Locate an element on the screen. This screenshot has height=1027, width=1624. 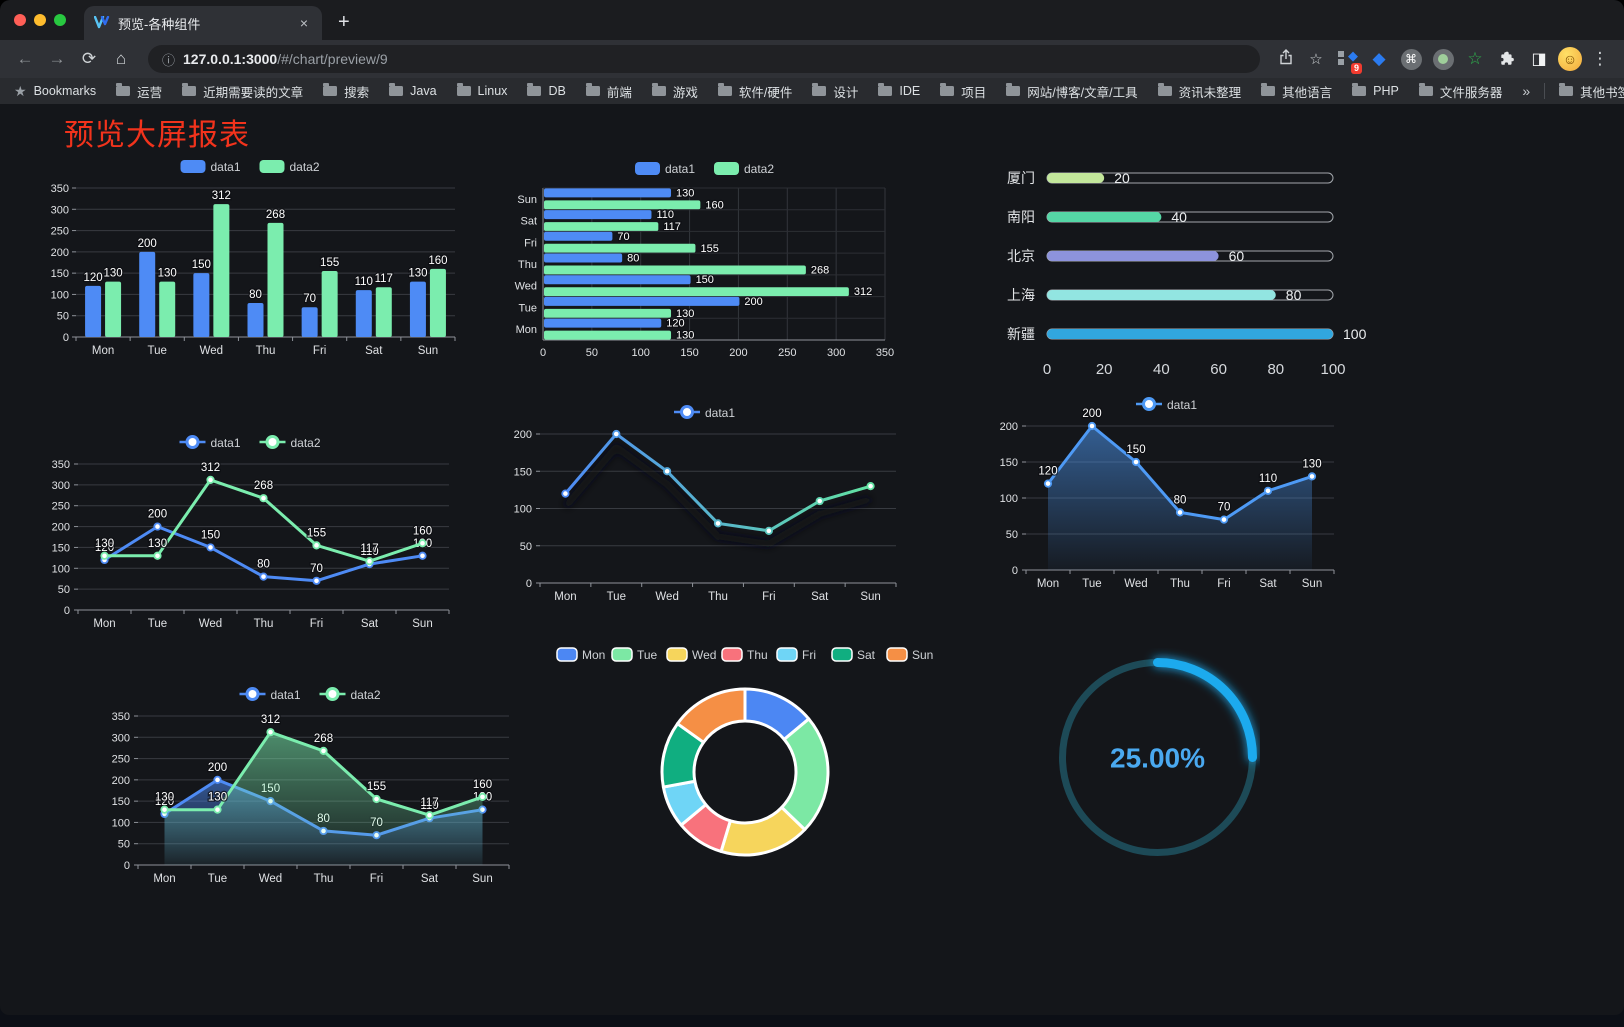
bookmark-folder: 设计 is located at coordinates (835, 91).